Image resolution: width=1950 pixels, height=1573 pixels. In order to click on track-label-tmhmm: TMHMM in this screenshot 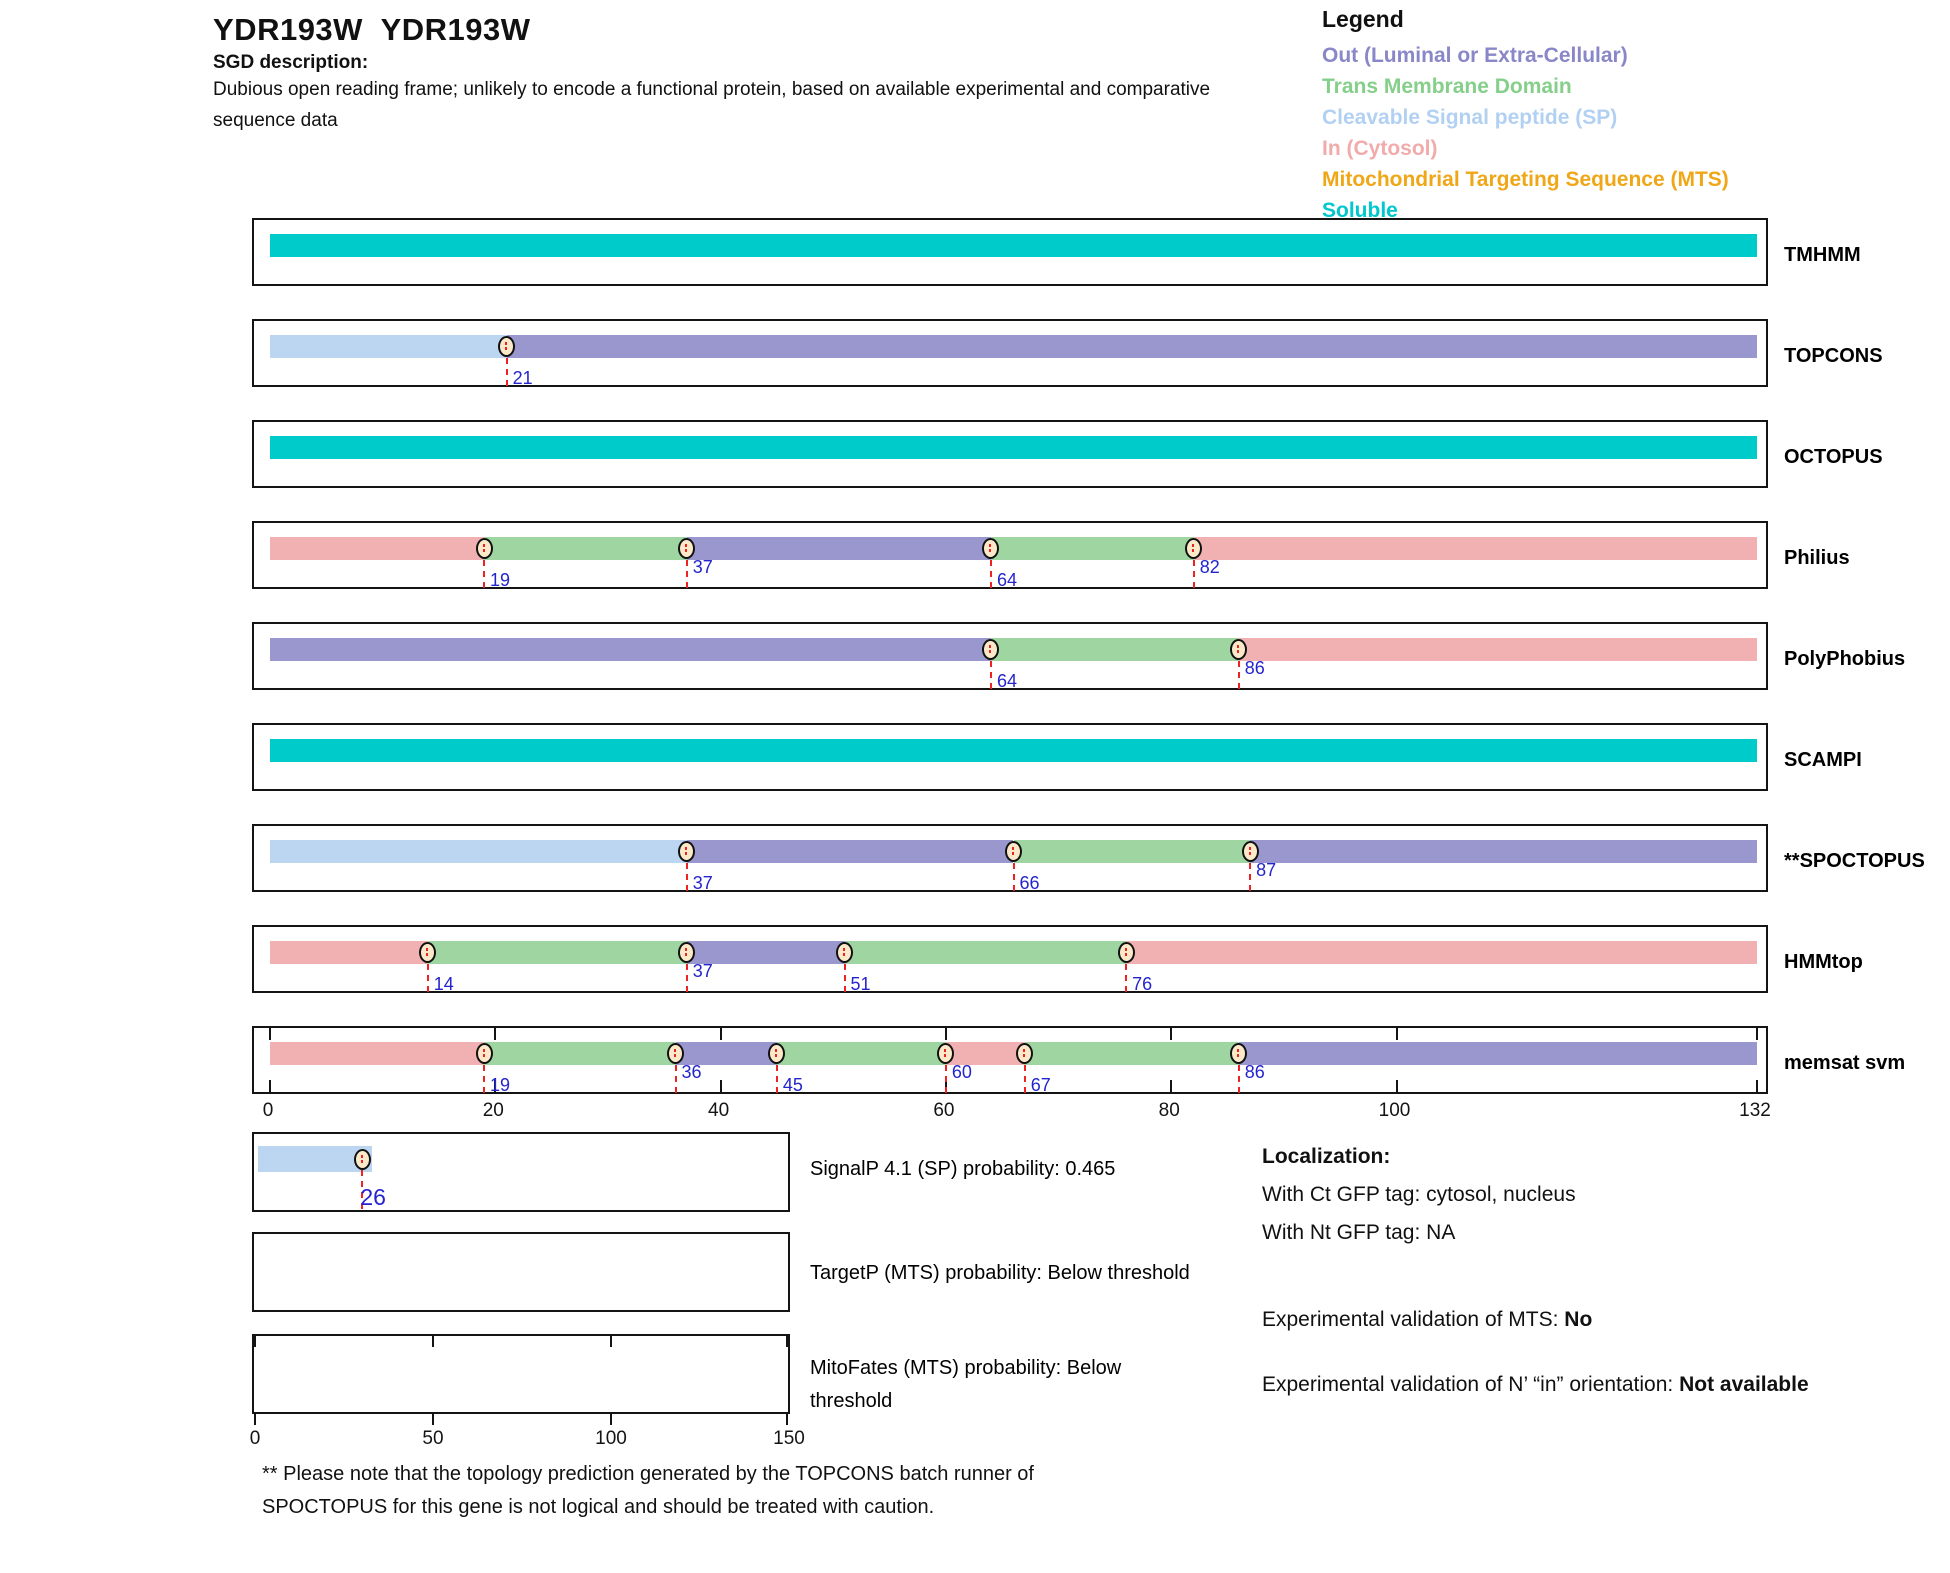, I will do `click(1822, 255)`.